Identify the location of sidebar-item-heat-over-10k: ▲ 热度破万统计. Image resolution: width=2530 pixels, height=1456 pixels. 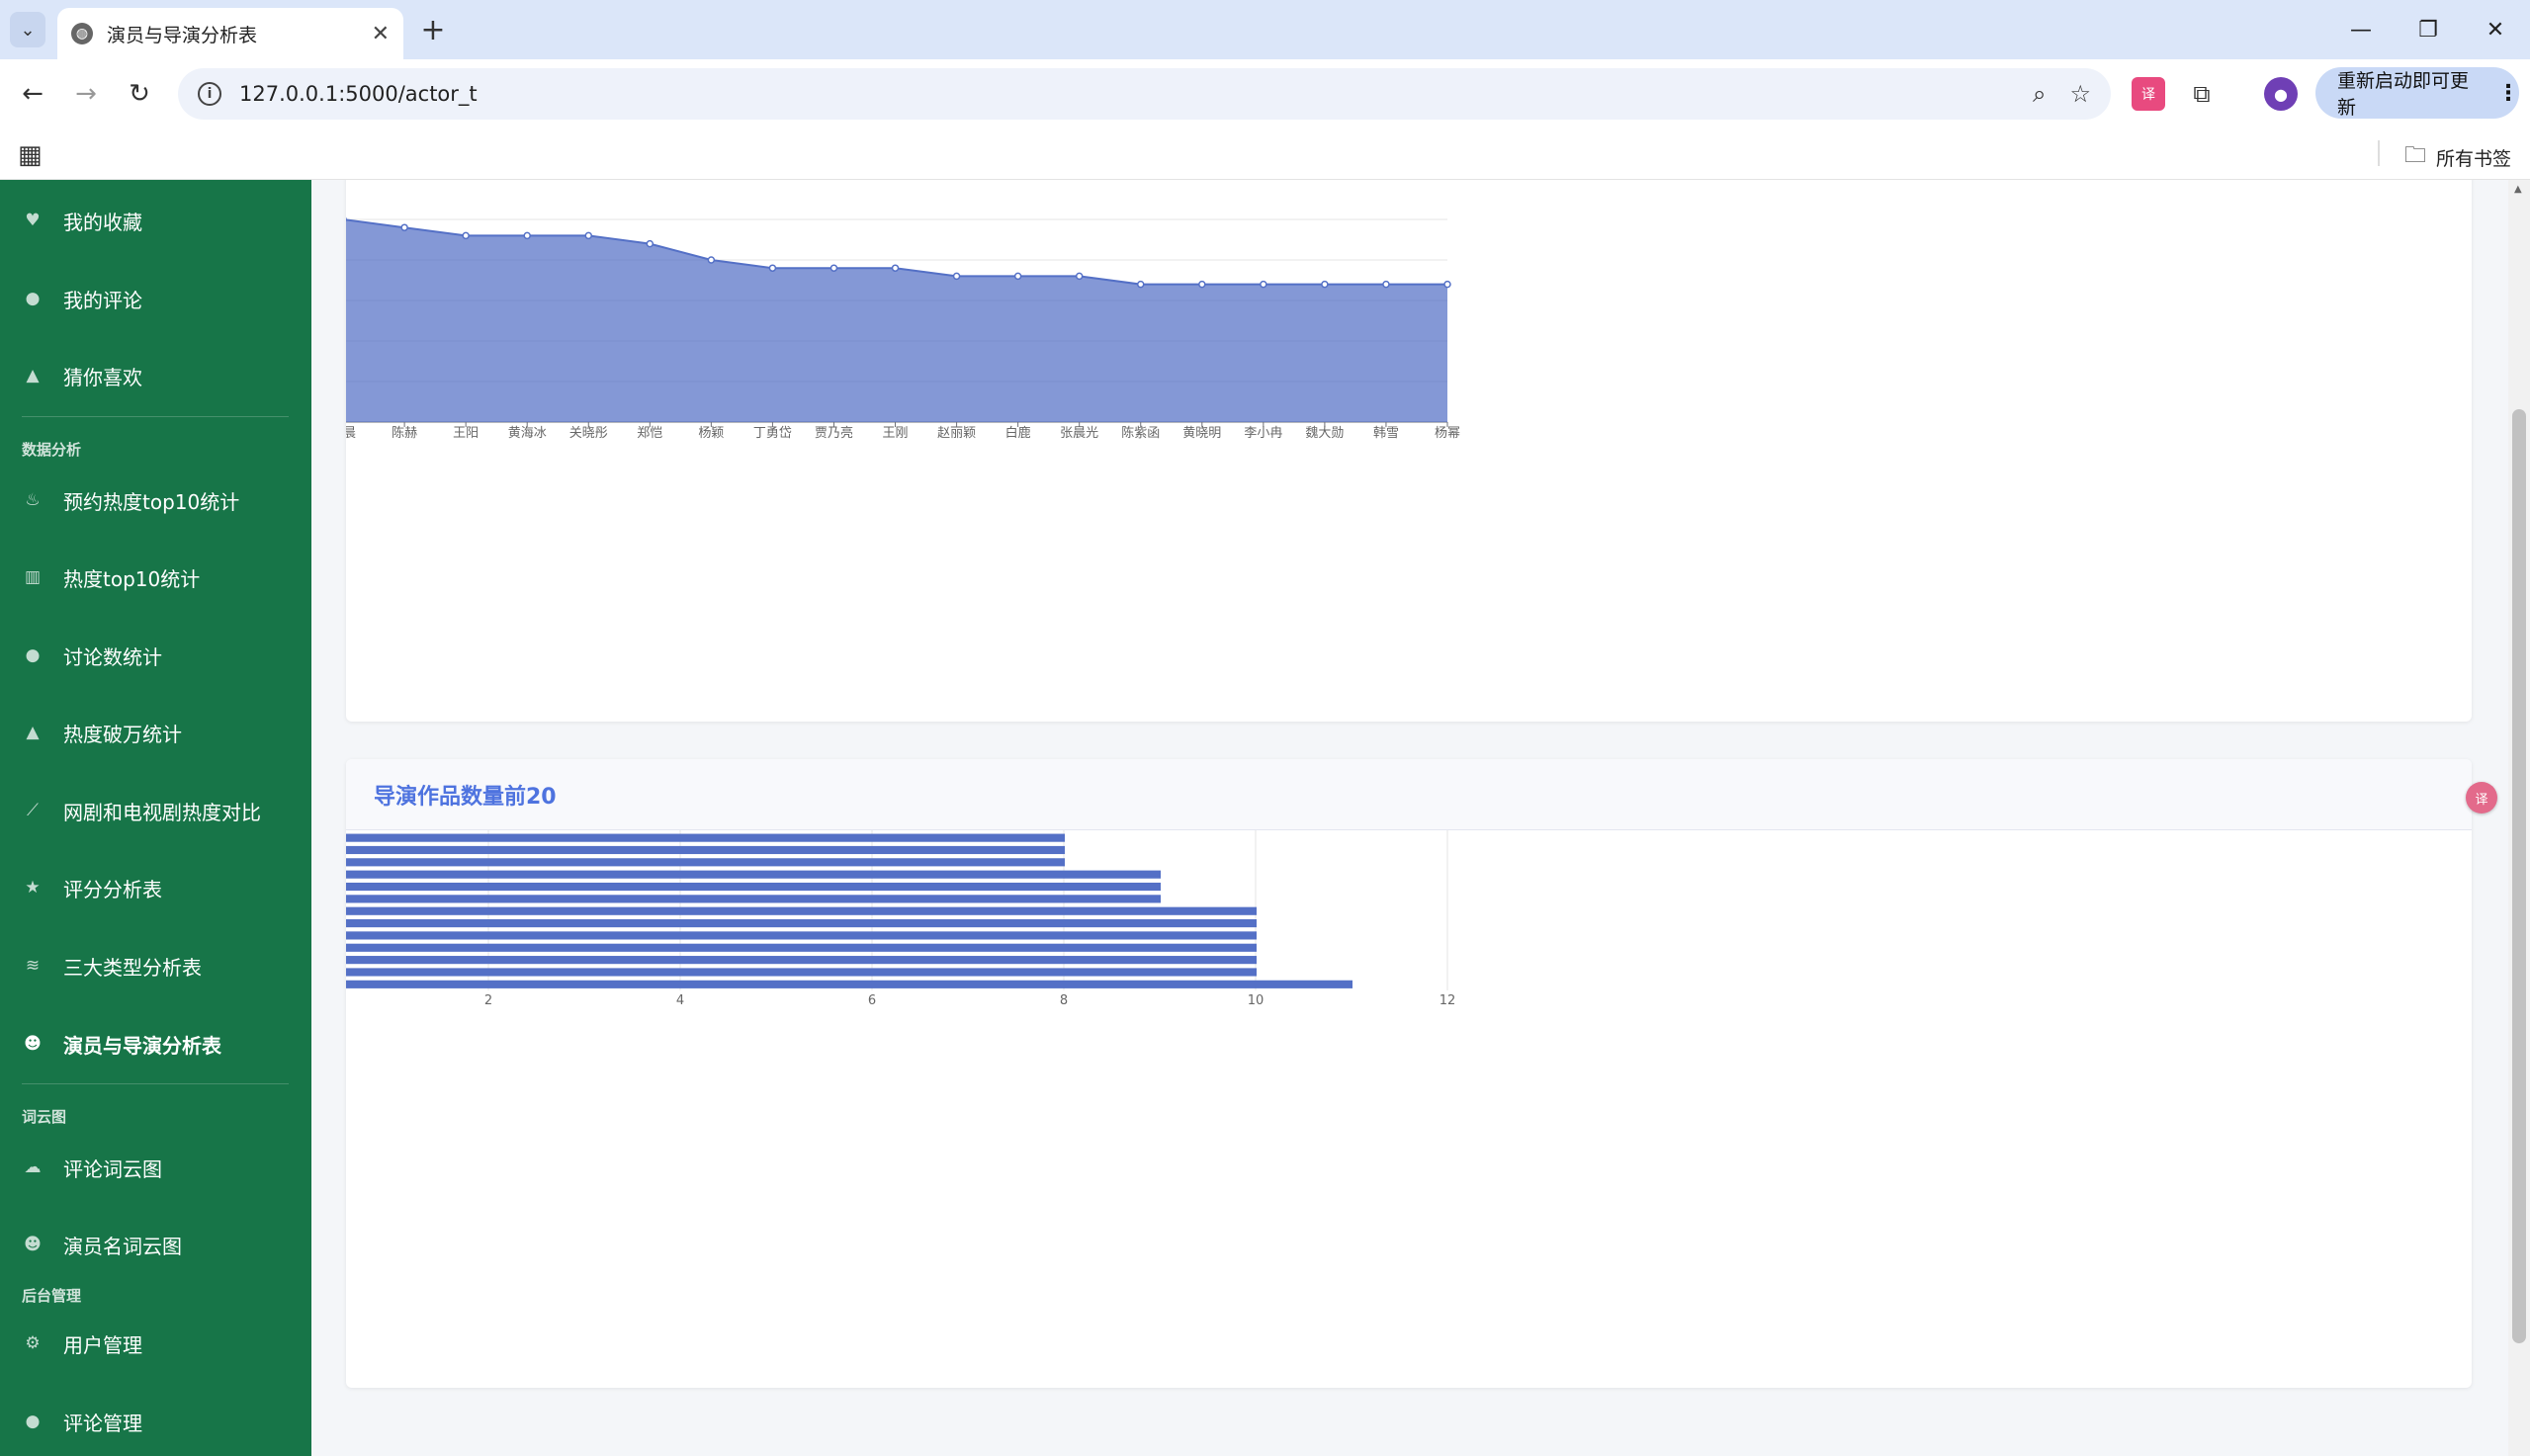
(155, 732).